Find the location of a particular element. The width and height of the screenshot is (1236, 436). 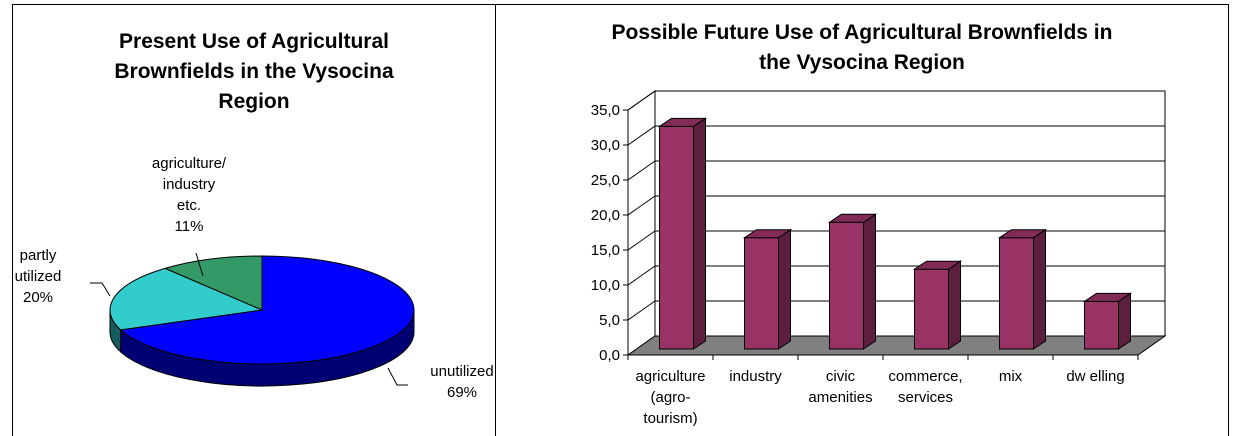

x-tick-label-line: agriculture is located at coordinates (670, 376).